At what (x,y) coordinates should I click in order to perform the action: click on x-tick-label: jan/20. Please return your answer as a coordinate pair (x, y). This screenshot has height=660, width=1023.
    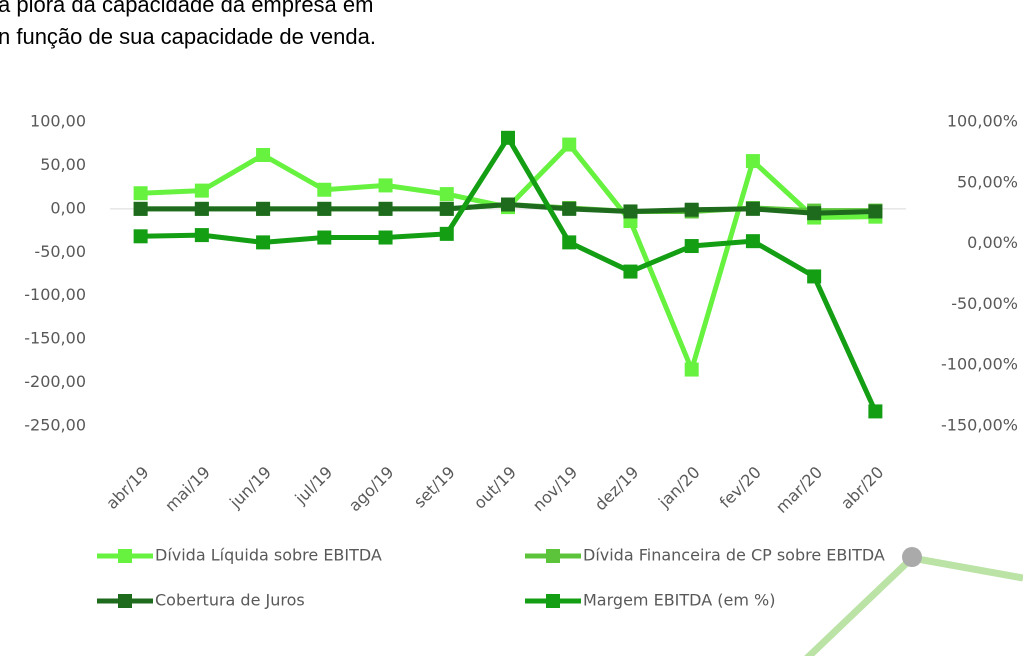
    Looking at the image, I should click on (679, 488).